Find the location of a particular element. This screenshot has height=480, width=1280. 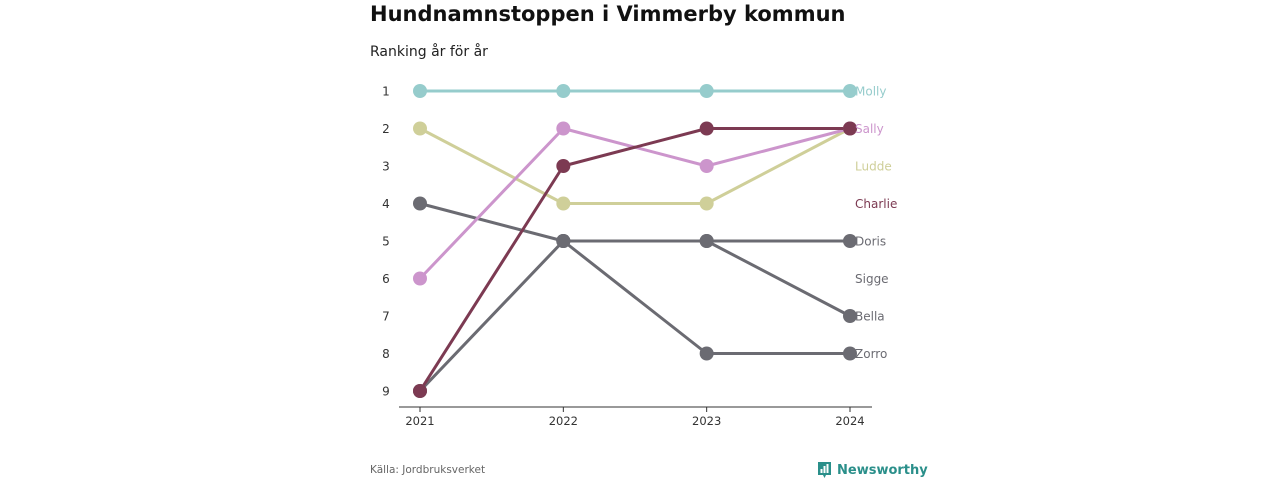

y-tick-label: 7 is located at coordinates (386, 317).